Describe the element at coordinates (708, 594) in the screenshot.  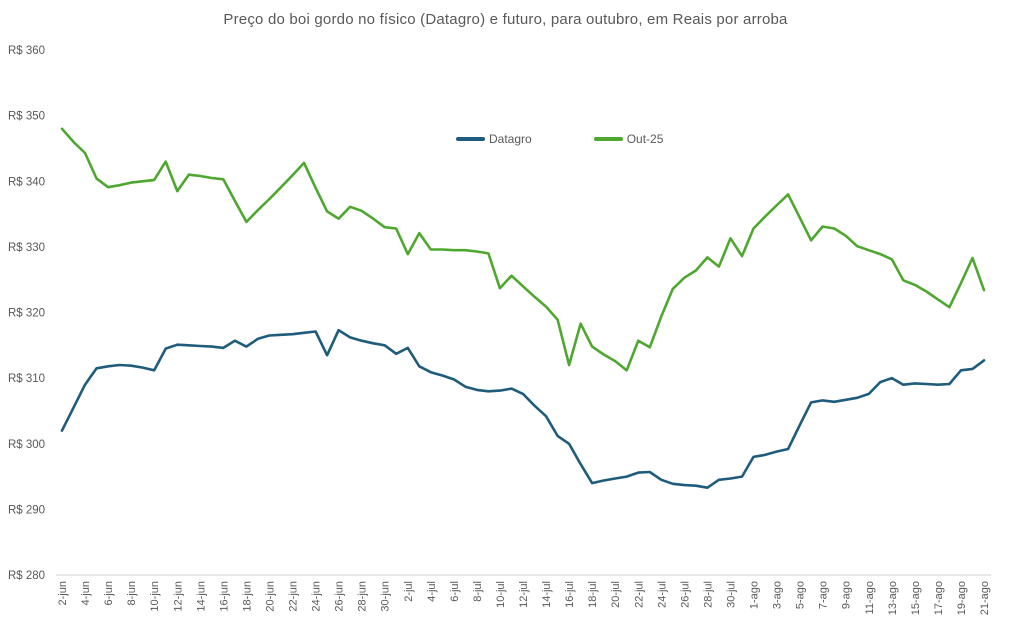
I see `x-tick-label: 28-jul` at that location.